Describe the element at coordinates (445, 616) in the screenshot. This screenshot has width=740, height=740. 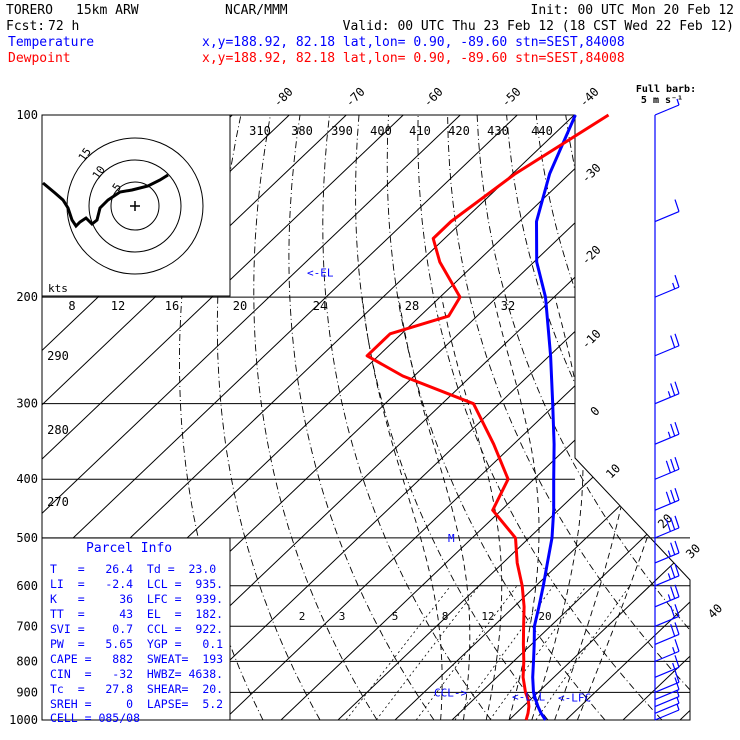
I see `mixing-ratio-label: 8` at that location.